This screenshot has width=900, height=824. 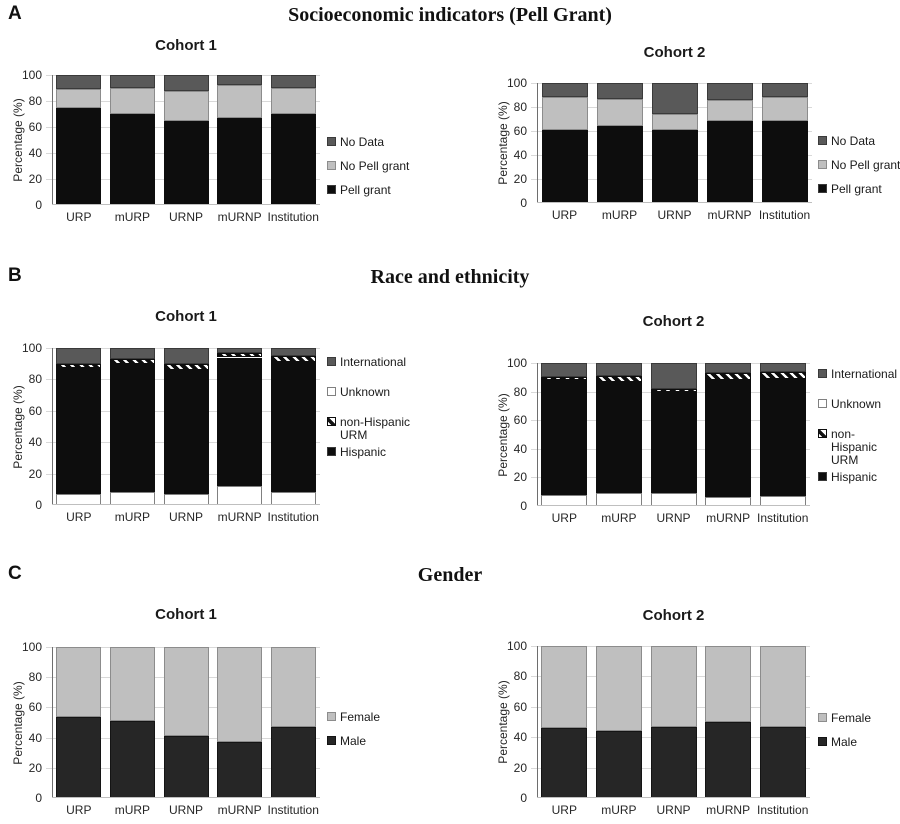 What do you see at coordinates (450, 15) in the screenshot?
I see `panel-title-socioeconomic: Socioeconomic indicators (Pell Grant)` at bounding box center [450, 15].